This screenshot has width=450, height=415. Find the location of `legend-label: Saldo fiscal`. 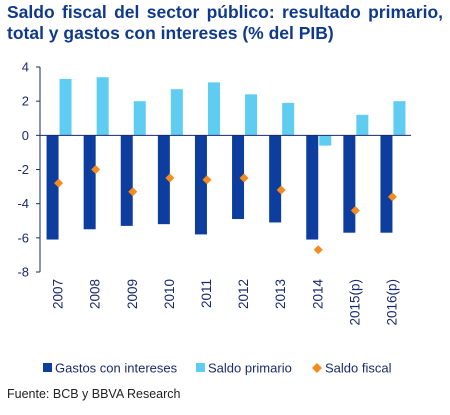

legend-label: Saldo fiscal is located at coordinates (358, 368).